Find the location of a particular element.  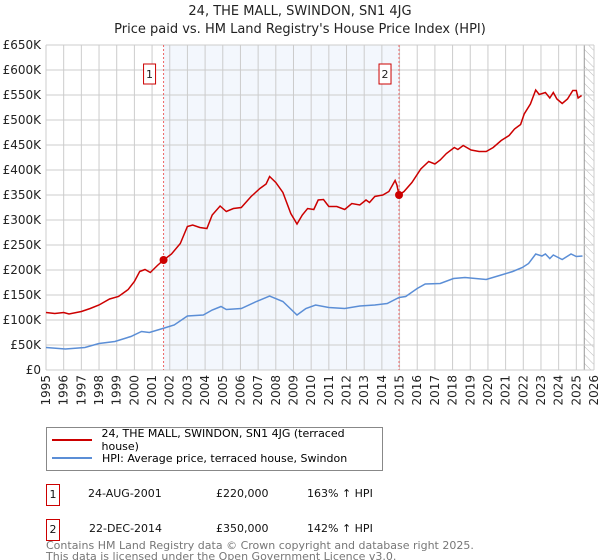

y-tick-label: £150K is located at coordinates (23, 295).